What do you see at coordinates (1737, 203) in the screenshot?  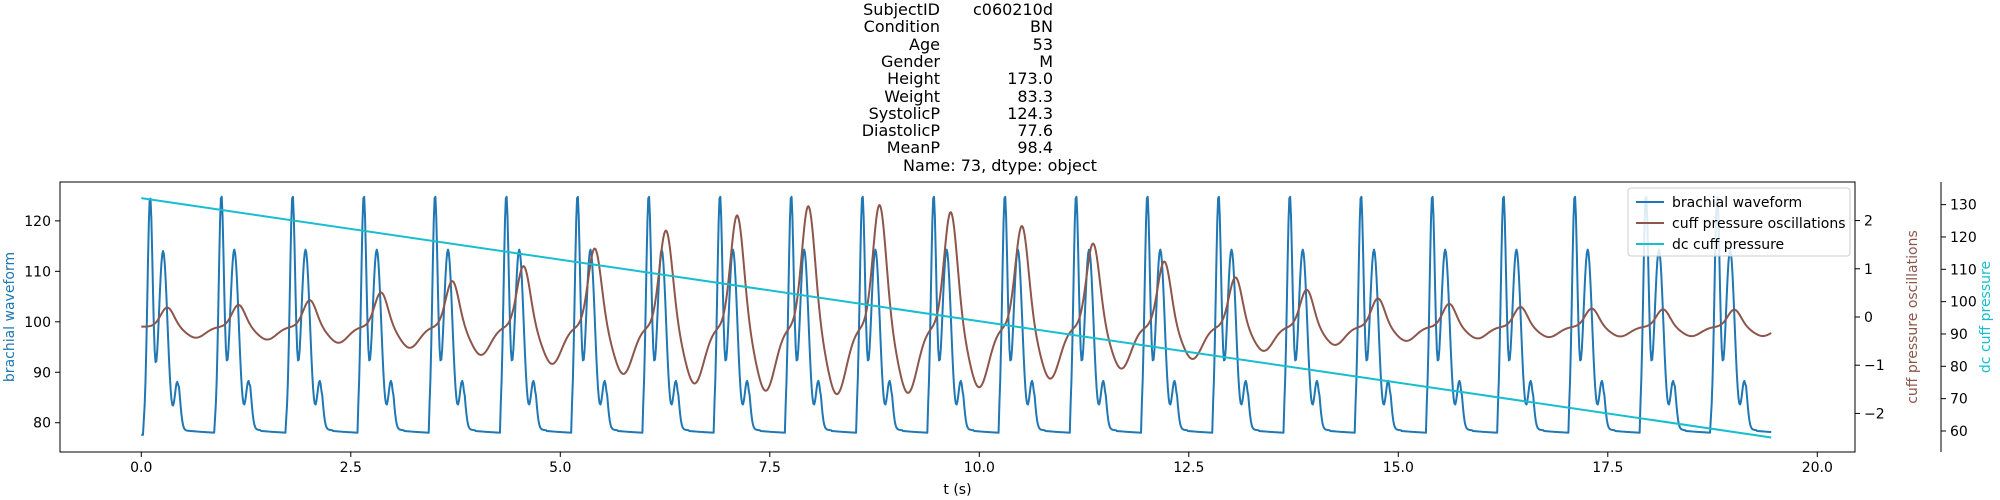 I see `legend-entry: brachial waveform` at bounding box center [1737, 203].